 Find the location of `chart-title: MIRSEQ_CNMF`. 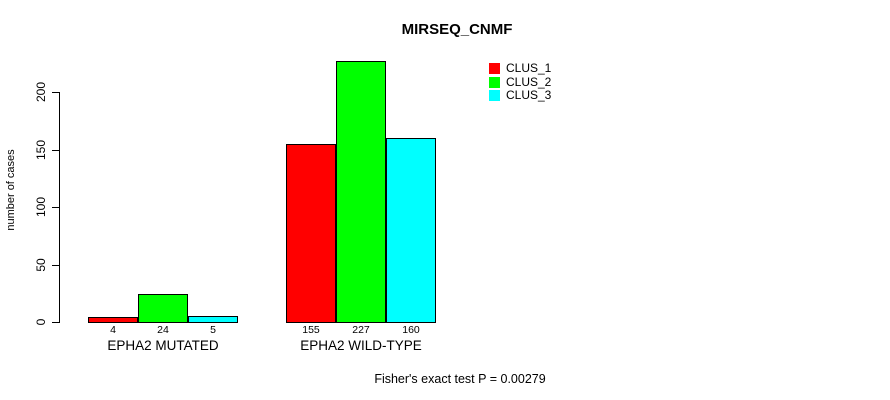

chart-title: MIRSEQ_CNMF is located at coordinates (457, 29).